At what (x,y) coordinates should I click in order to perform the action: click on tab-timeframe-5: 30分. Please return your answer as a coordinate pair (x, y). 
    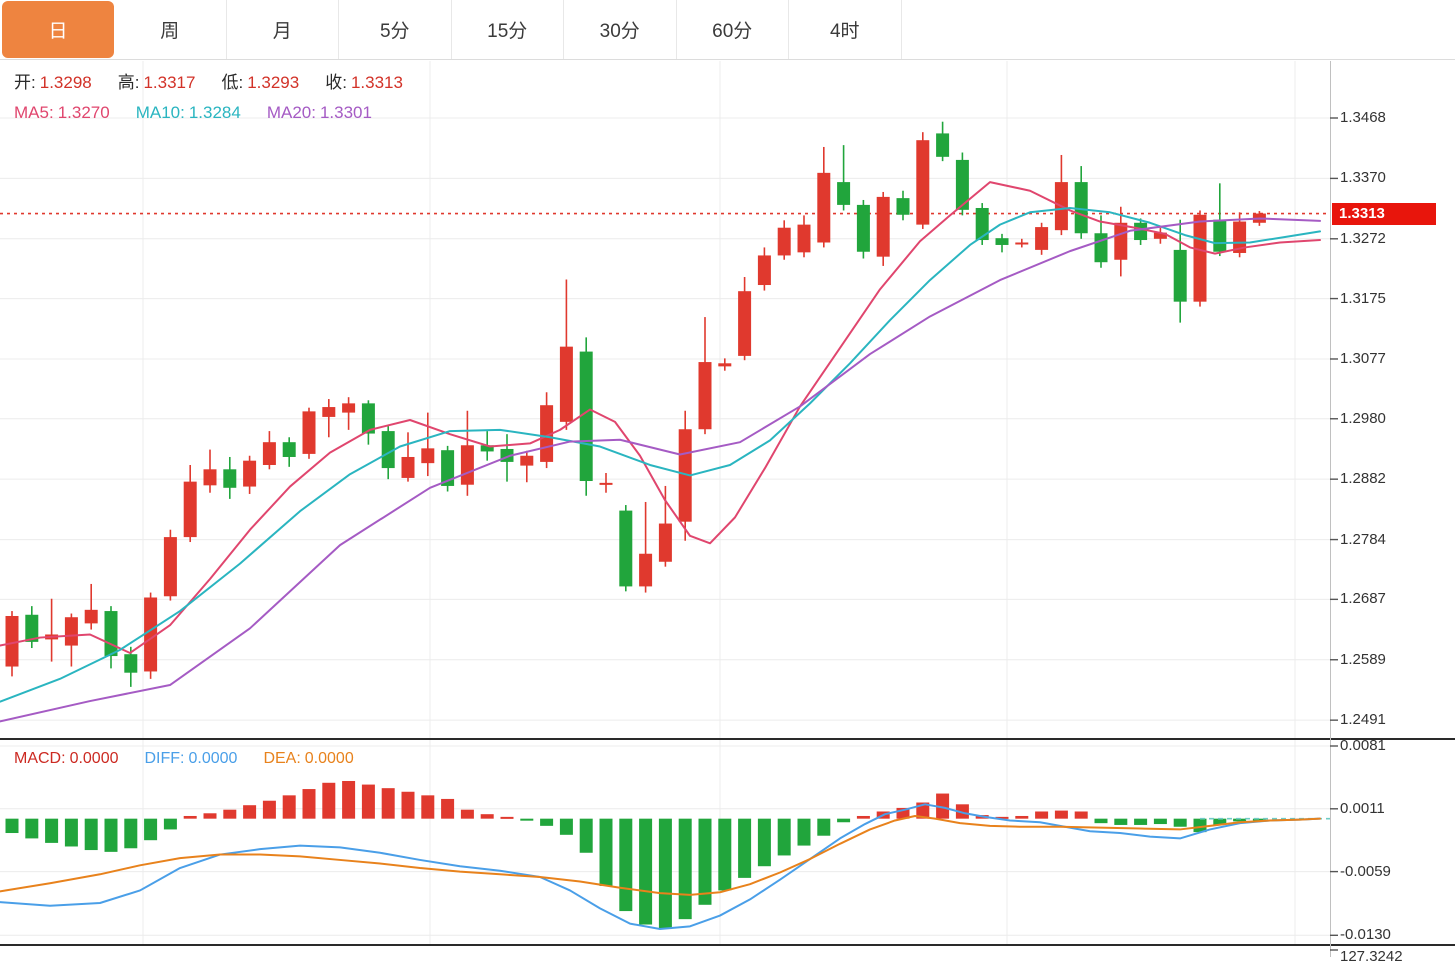
    Looking at the image, I should click on (620, 29).